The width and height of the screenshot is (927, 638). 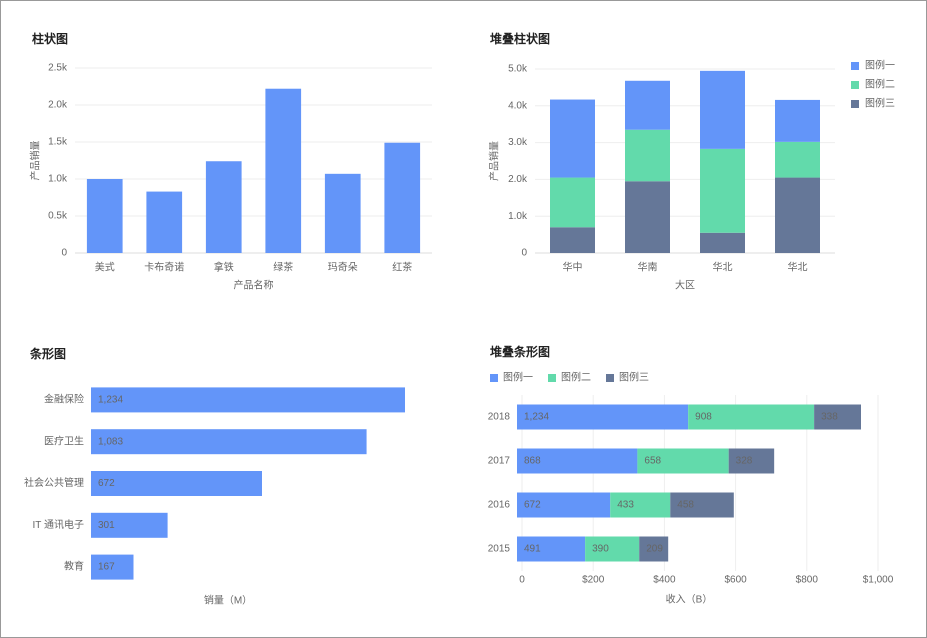 What do you see at coordinates (283, 267) in the screenshot?
I see `x-tick-label: 绿茶` at bounding box center [283, 267].